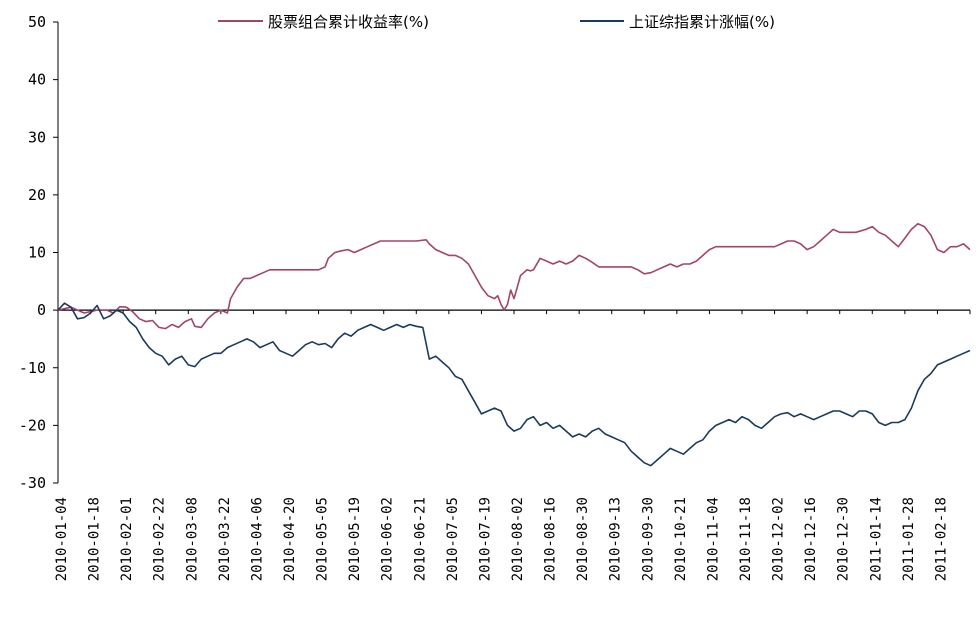  I want to click on x-tick-label: 2010-08-30, so click(583, 539).